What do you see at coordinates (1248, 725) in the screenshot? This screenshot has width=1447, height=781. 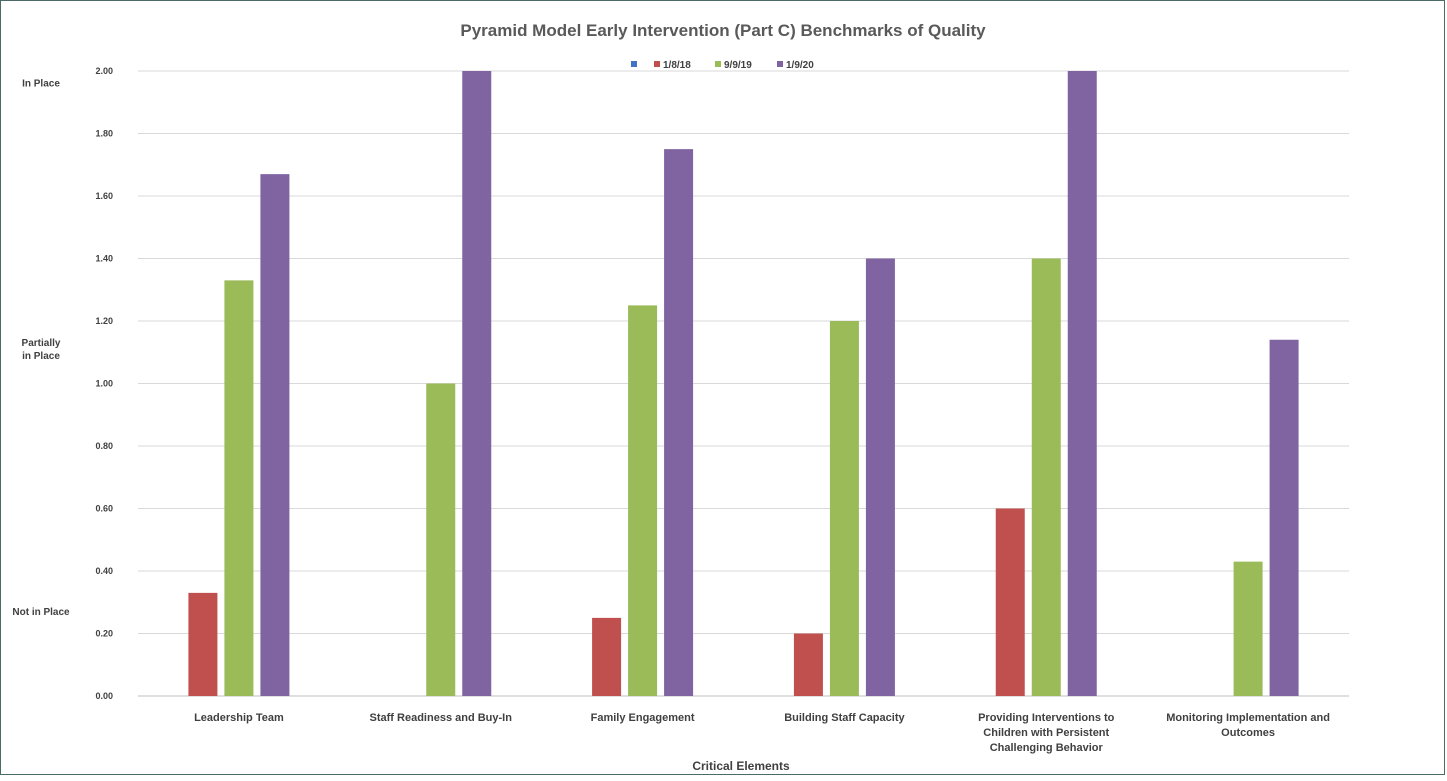 I see `category-label: Monitoring Implementation and Outcomes` at bounding box center [1248, 725].